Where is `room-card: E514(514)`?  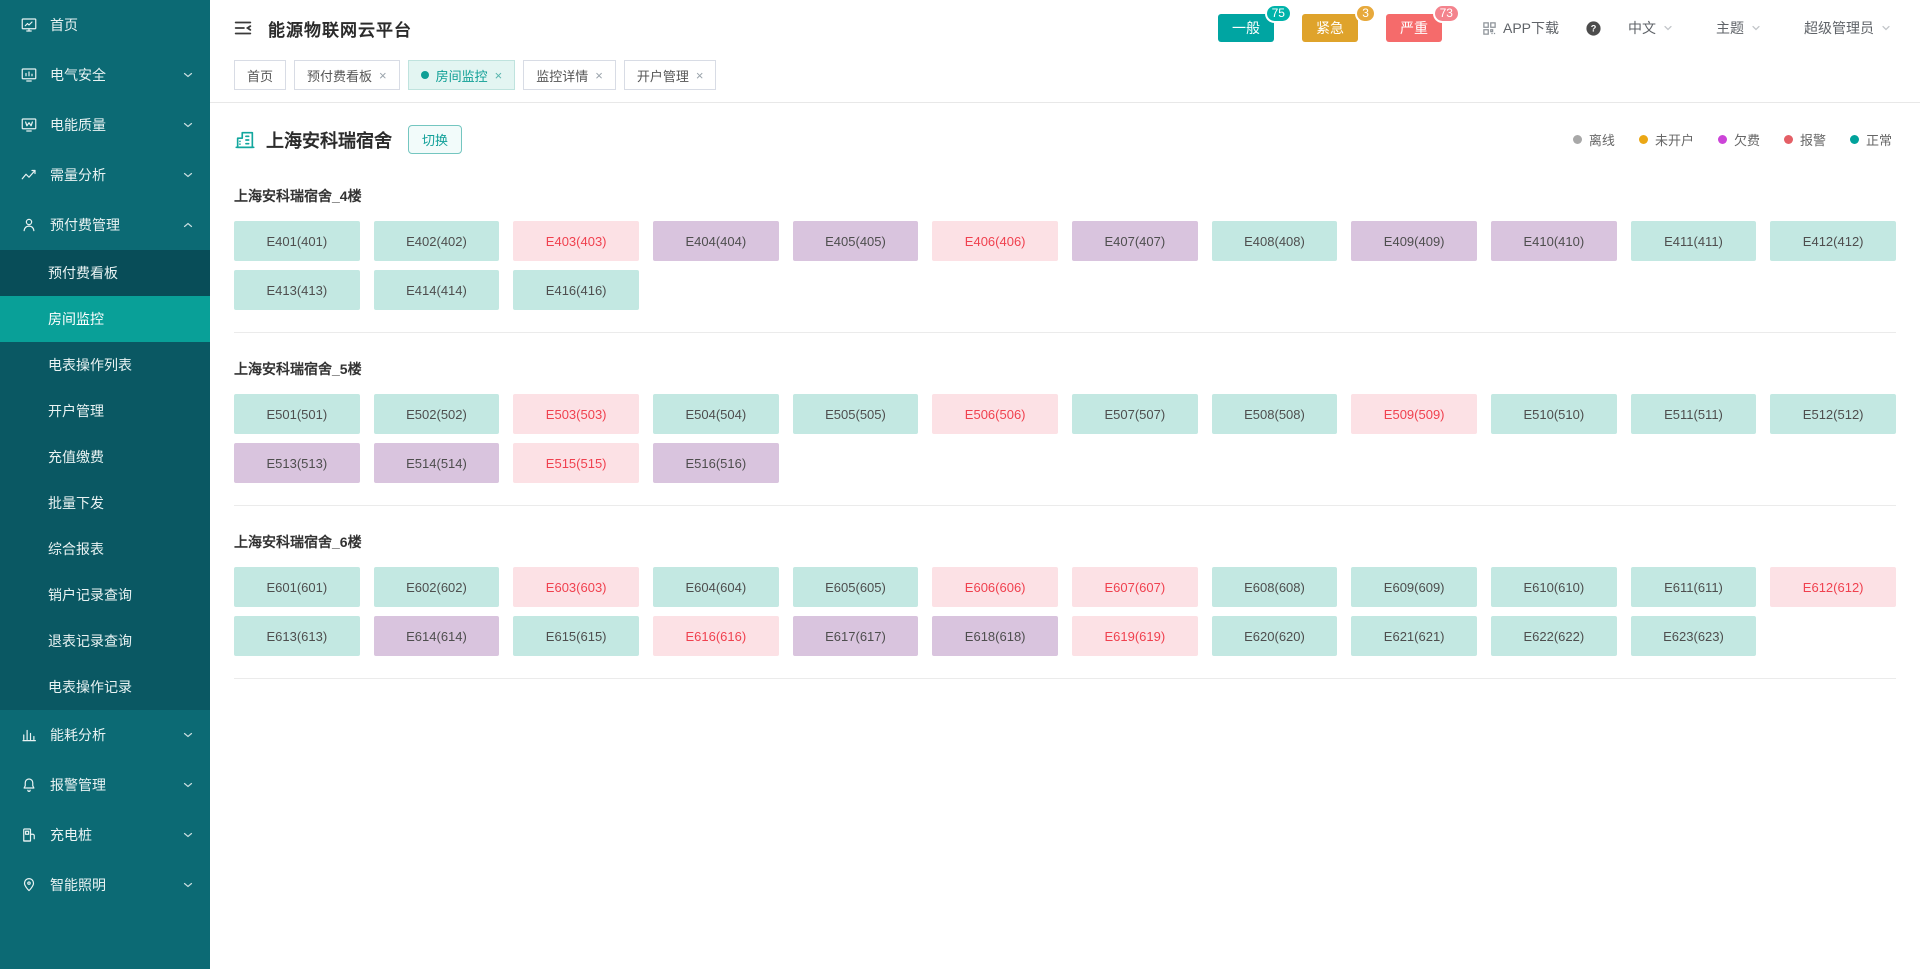 room-card: E514(514) is located at coordinates (436, 463).